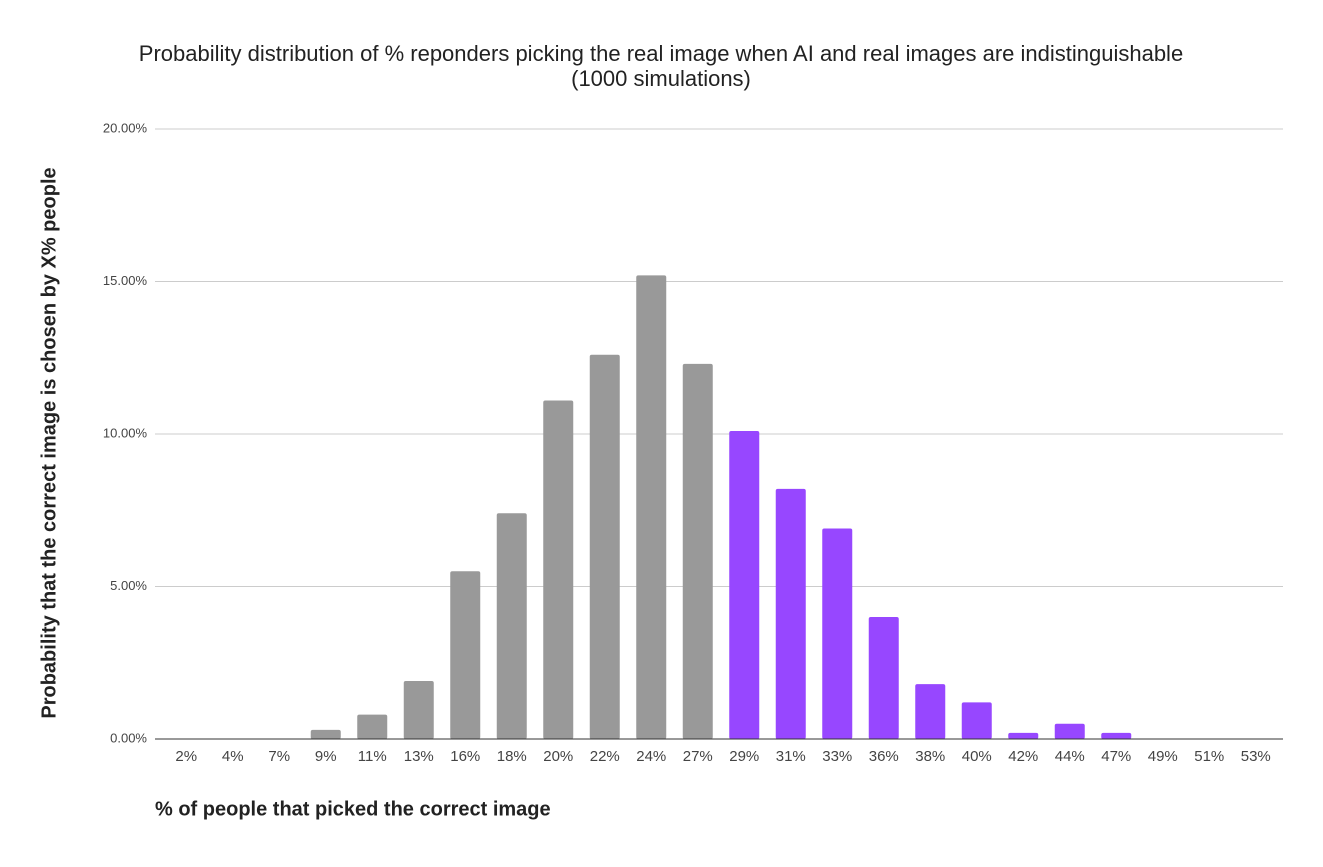 This screenshot has height=867, width=1323. I want to click on x-tick-label: 29%, so click(744, 756).